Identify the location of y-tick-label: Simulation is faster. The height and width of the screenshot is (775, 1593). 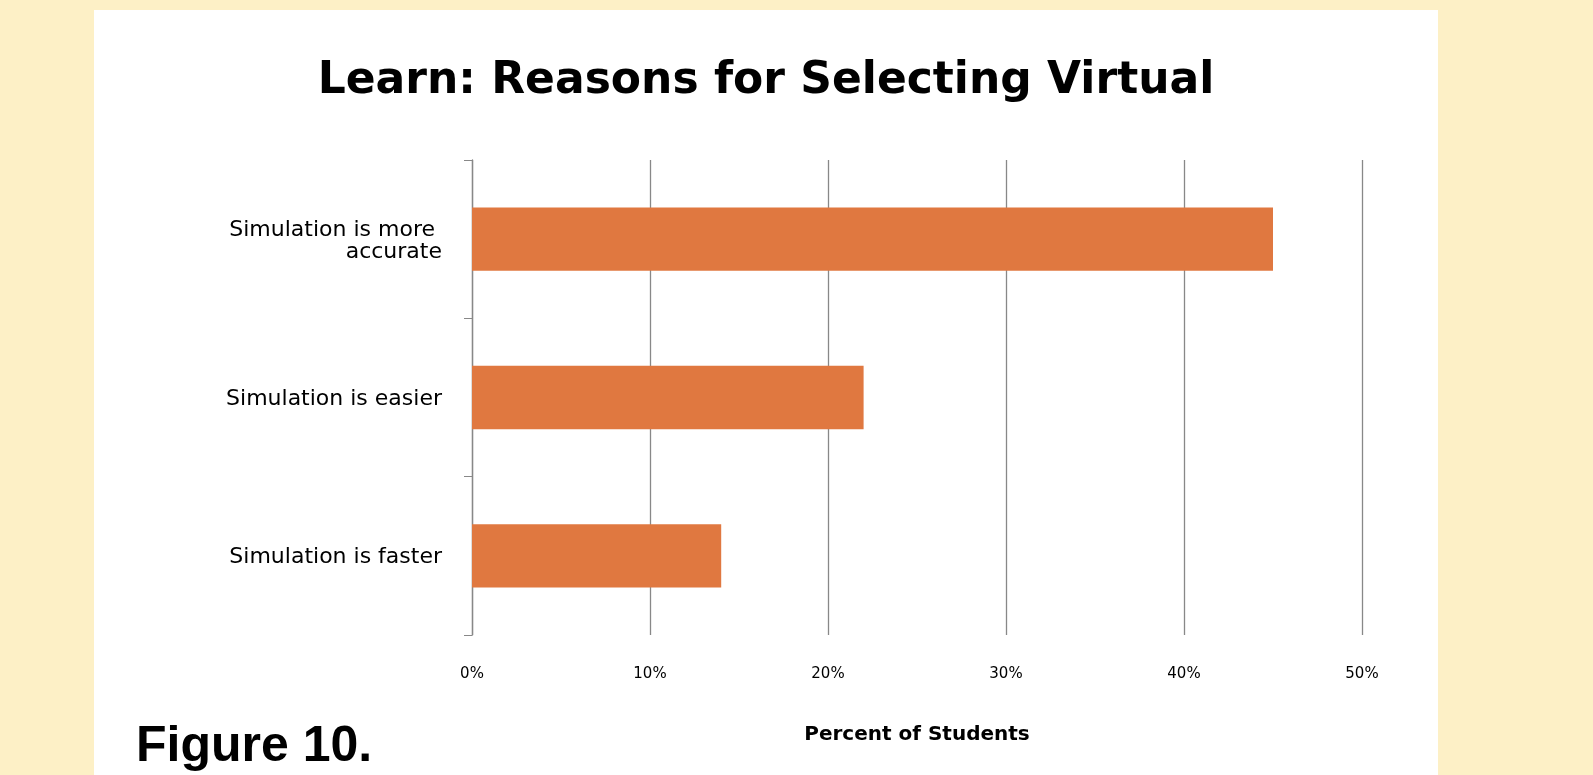
(336, 556).